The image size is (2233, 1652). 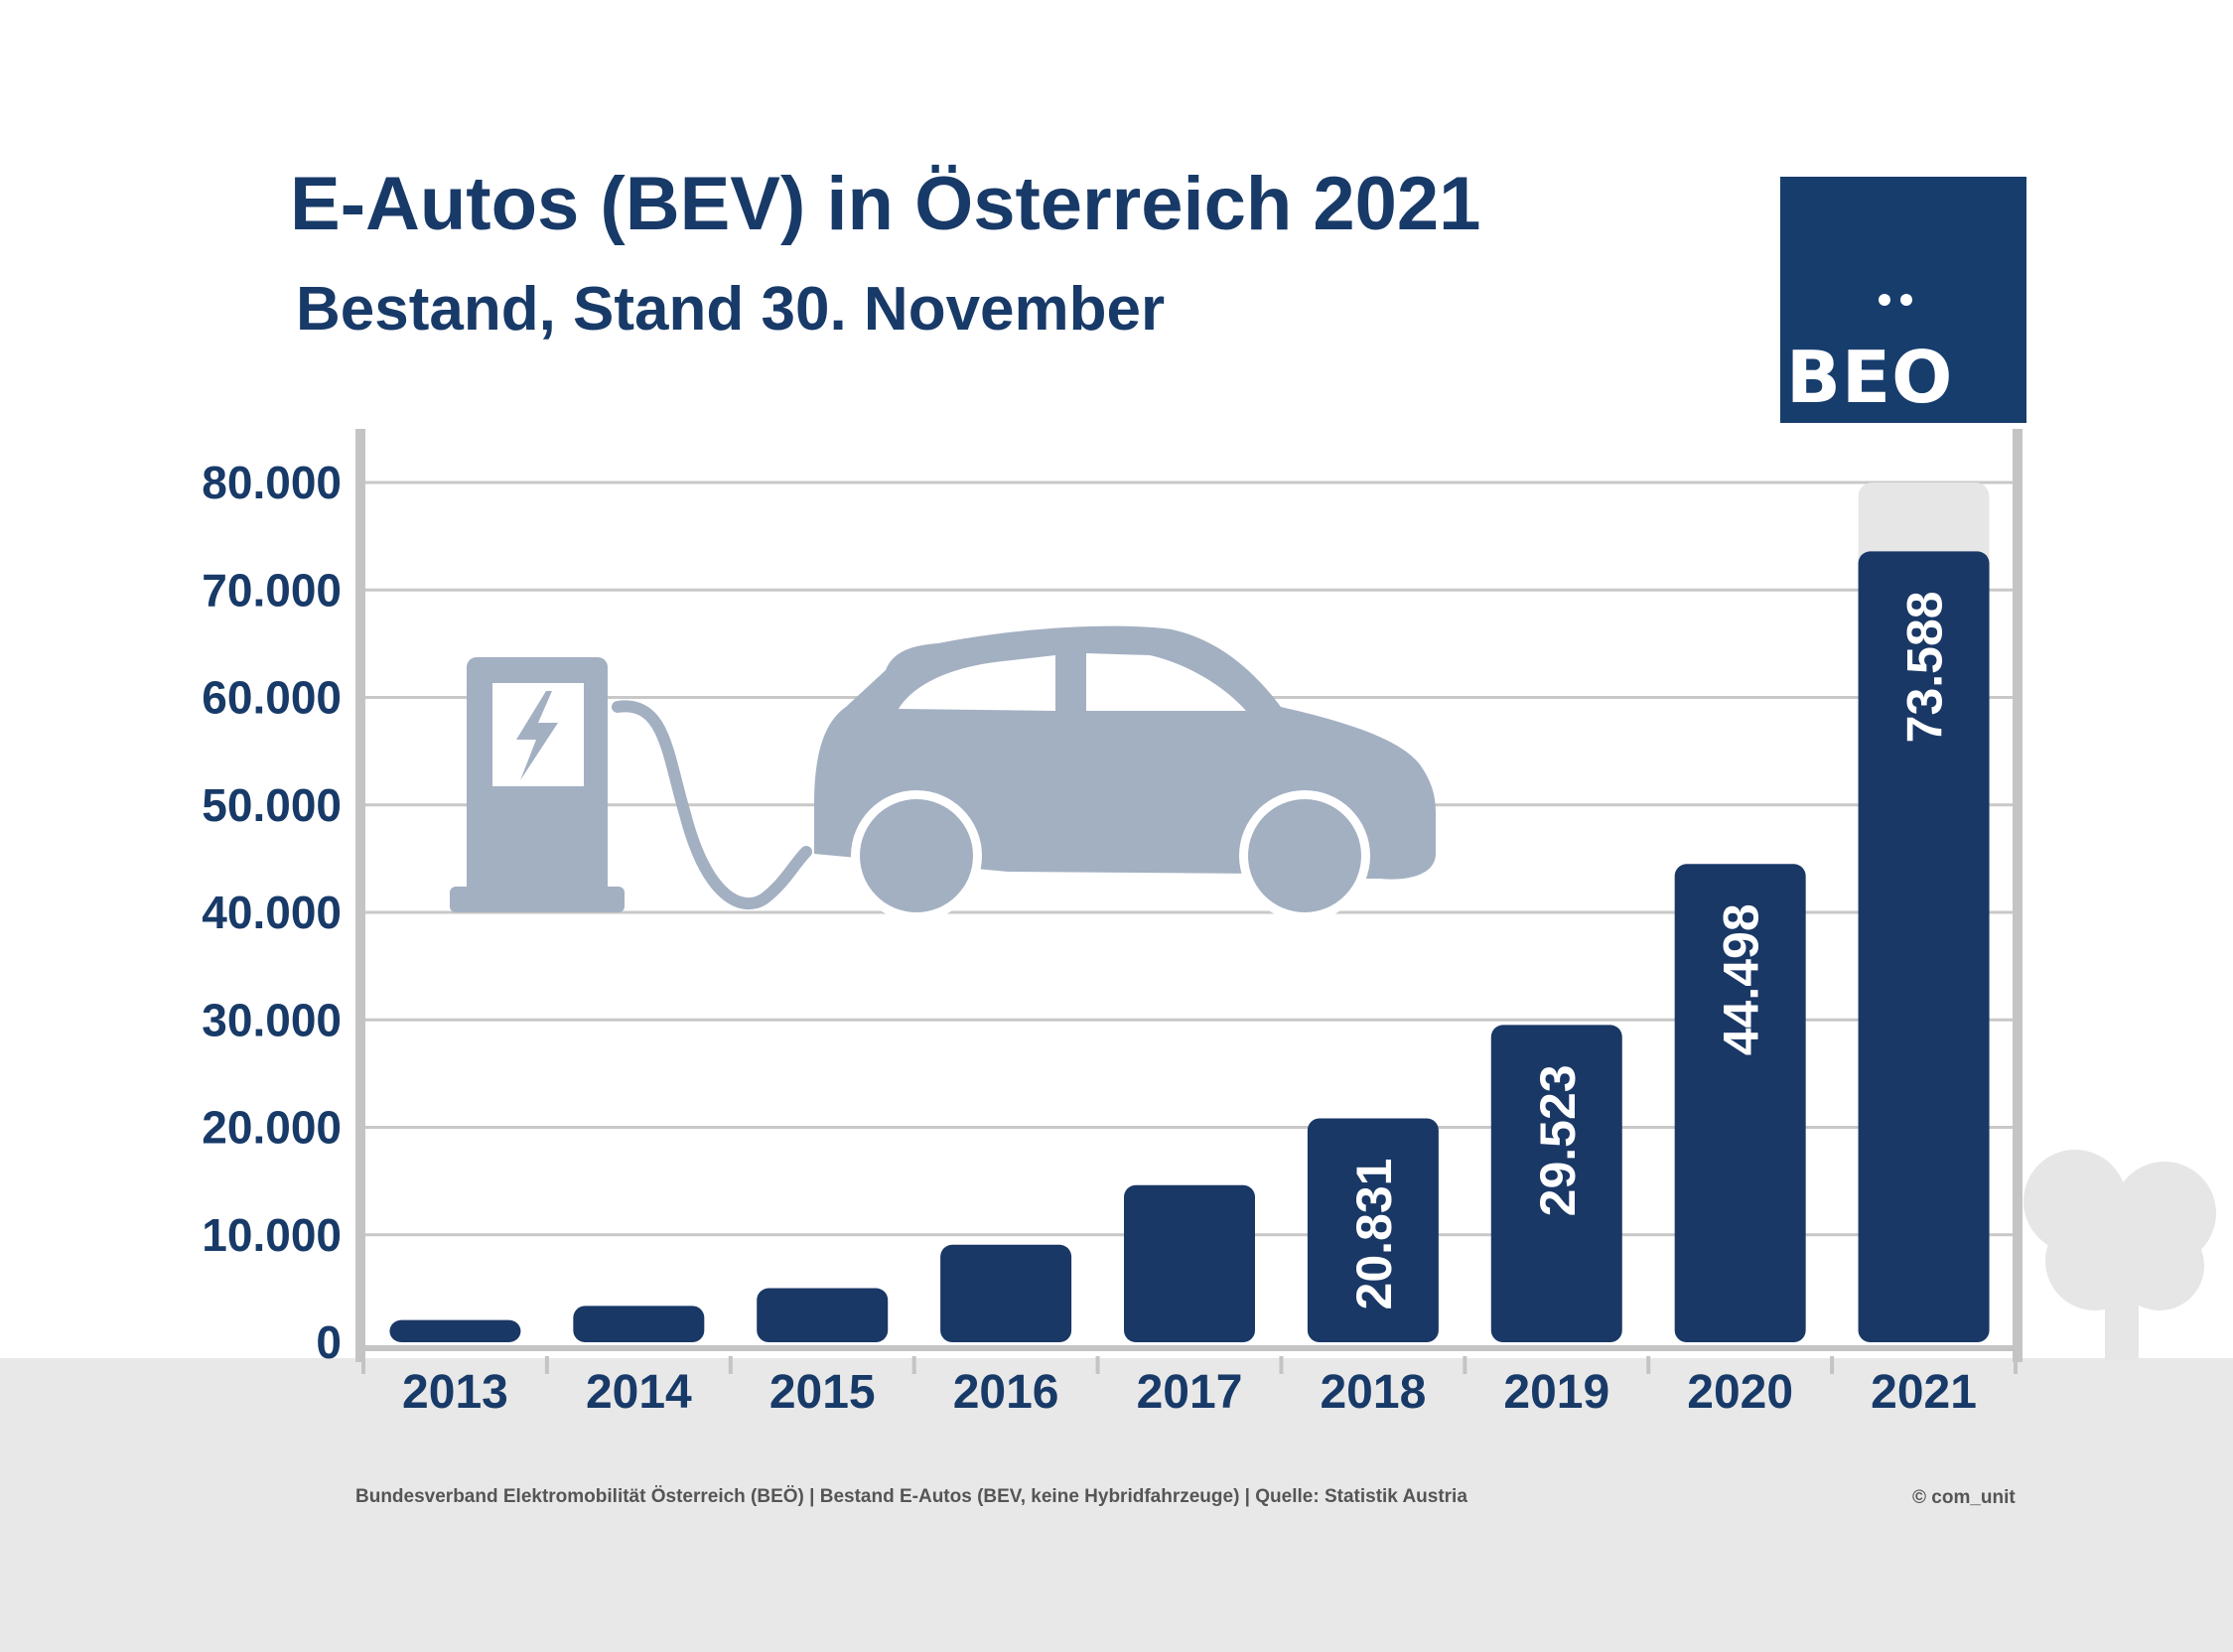 What do you see at coordinates (1556, 1393) in the screenshot?
I see `x-tick-label: 2019` at bounding box center [1556, 1393].